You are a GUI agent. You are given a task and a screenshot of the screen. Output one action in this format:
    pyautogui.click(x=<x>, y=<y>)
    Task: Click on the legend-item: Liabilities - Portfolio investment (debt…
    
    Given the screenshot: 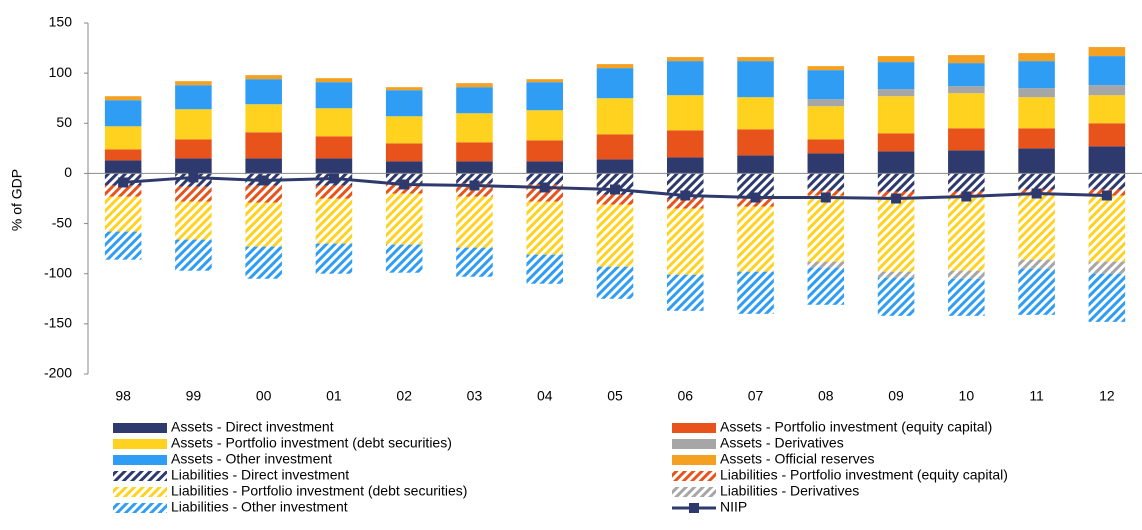 What is the action you would take?
    pyautogui.click(x=290, y=491)
    